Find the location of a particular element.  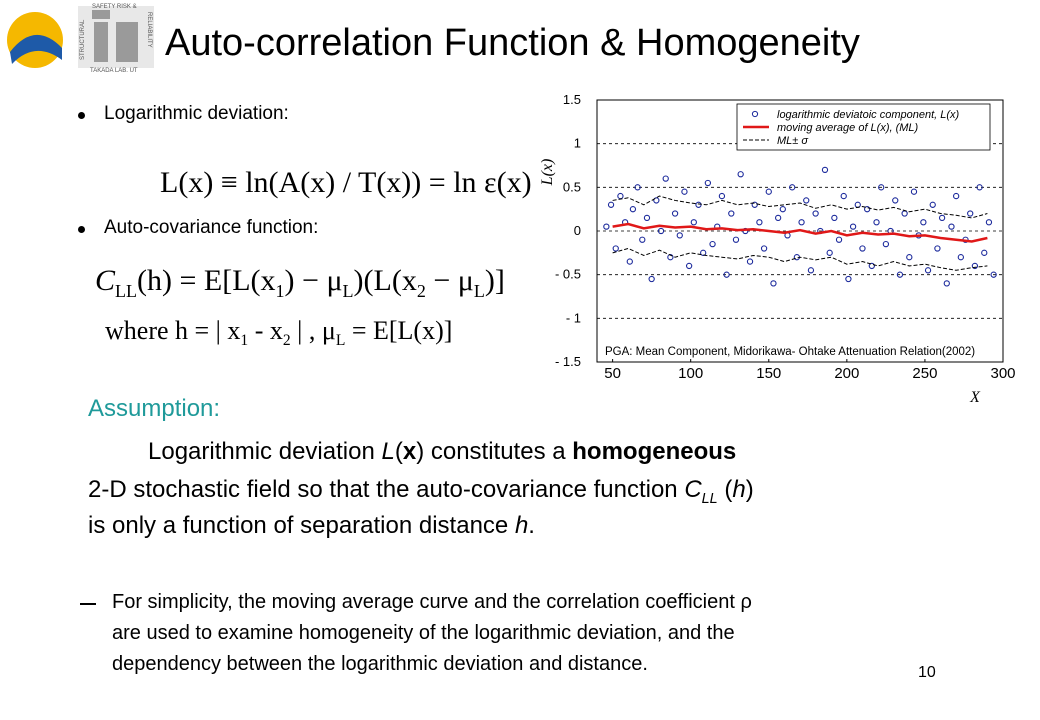

x-tick-label: 100 is located at coordinates (690, 373).